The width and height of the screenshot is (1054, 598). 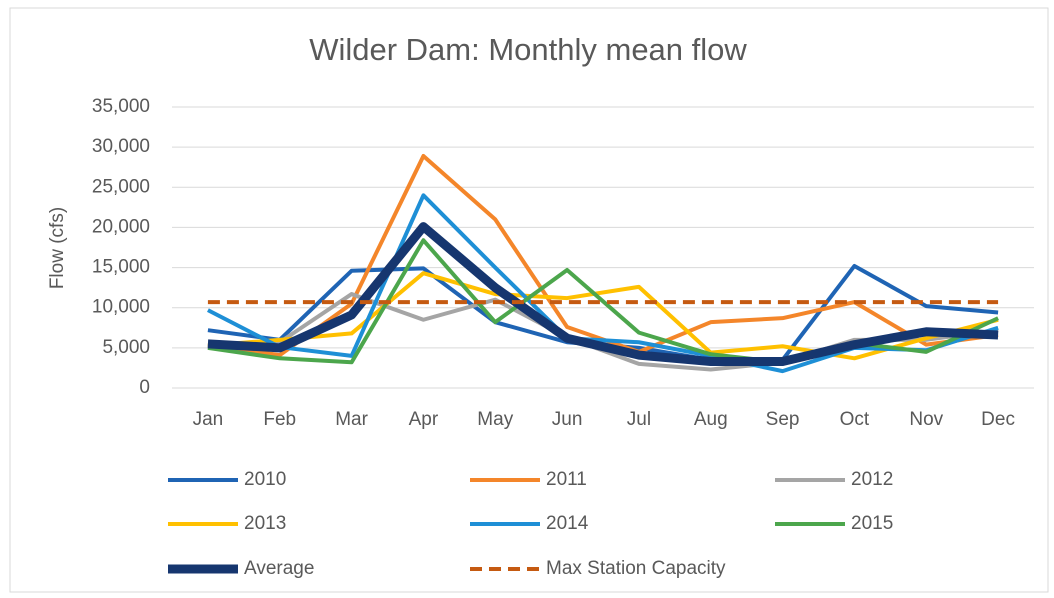 What do you see at coordinates (126, 347) in the screenshot?
I see `y-tick-label: 5,000` at bounding box center [126, 347].